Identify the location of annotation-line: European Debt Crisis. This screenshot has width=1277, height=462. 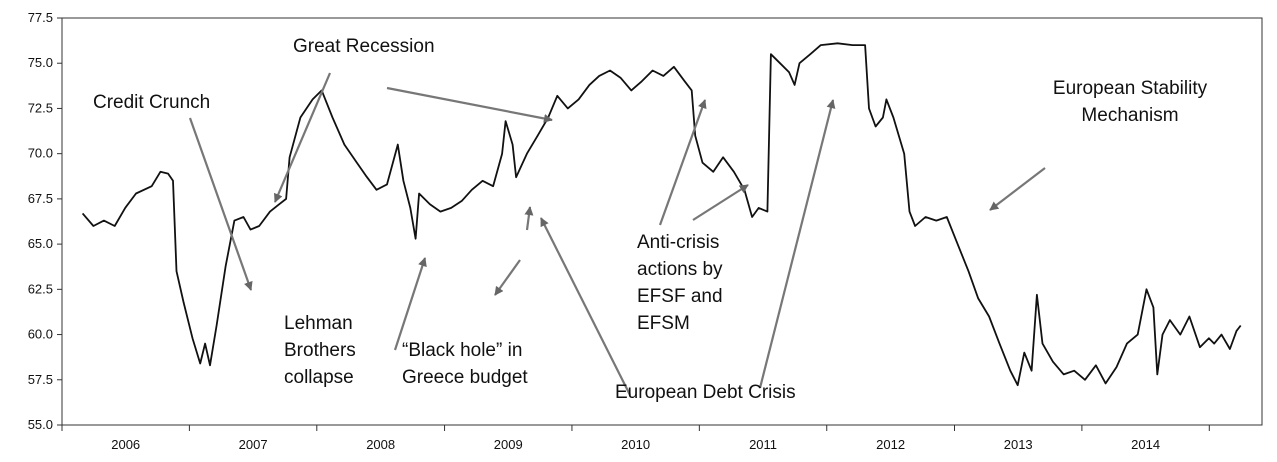
(705, 392).